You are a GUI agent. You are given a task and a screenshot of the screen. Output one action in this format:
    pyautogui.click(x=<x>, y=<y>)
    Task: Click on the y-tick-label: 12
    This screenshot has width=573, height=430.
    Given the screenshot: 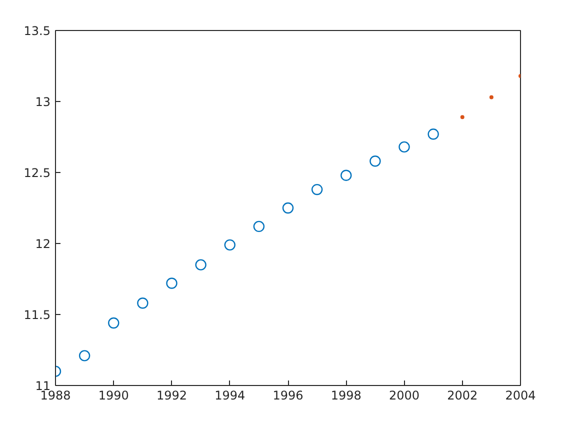 What is the action you would take?
    pyautogui.click(x=43, y=244)
    